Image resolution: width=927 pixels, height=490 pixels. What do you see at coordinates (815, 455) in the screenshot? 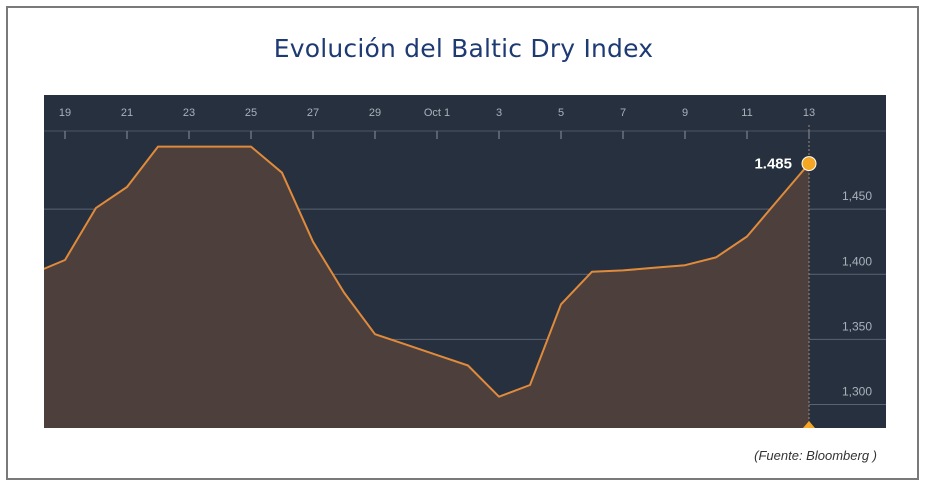
I see `source-note: (Fuente: Bloomberg )` at bounding box center [815, 455].